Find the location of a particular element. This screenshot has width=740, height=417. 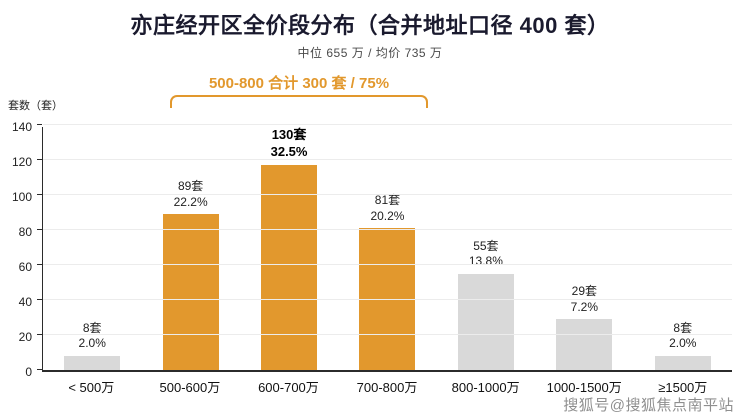

x-axis-label: 600-700万 is located at coordinates (288, 387).